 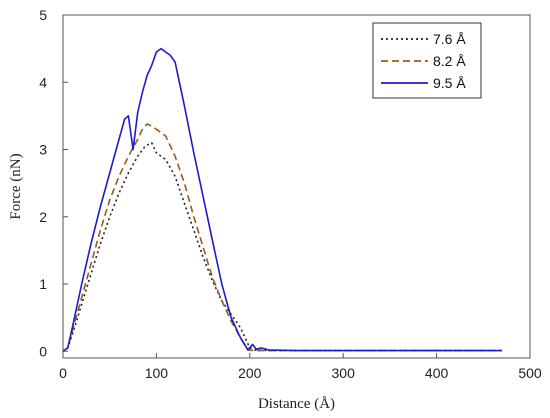 What do you see at coordinates (43, 15) in the screenshot?
I see `y-tick-label: 5` at bounding box center [43, 15].